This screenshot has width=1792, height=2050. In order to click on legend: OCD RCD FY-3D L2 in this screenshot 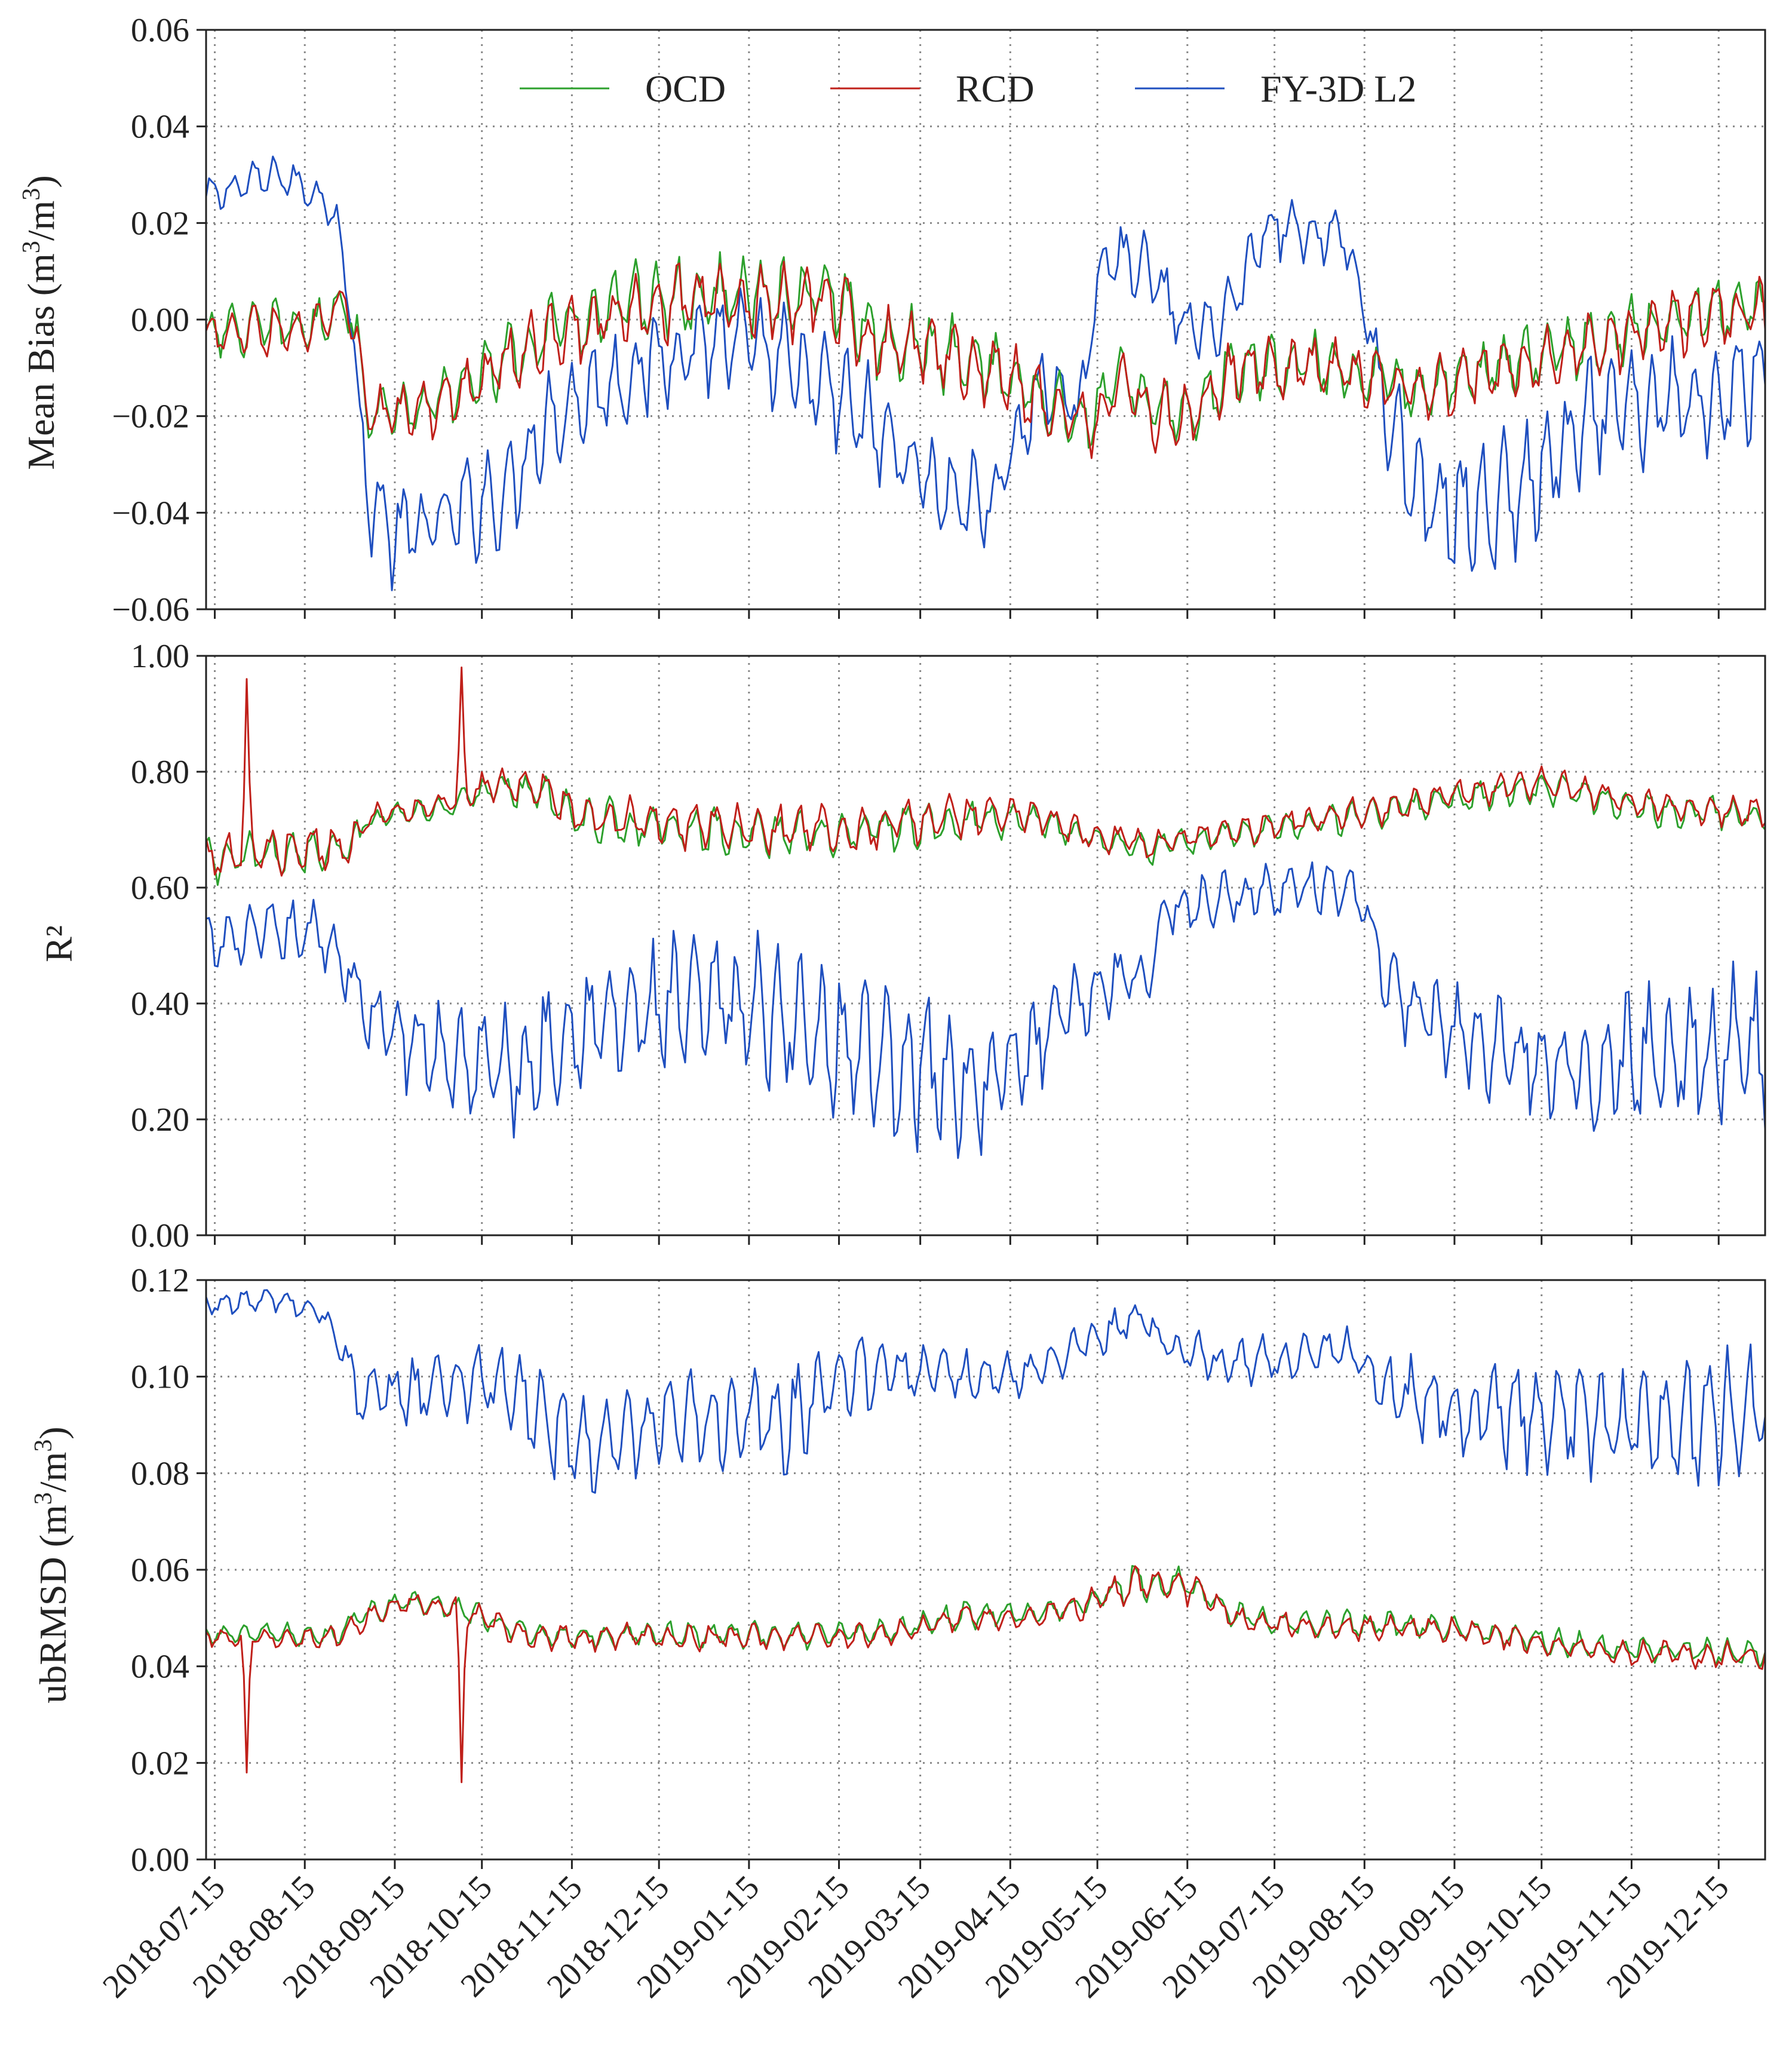, I will do `click(968, 88)`.